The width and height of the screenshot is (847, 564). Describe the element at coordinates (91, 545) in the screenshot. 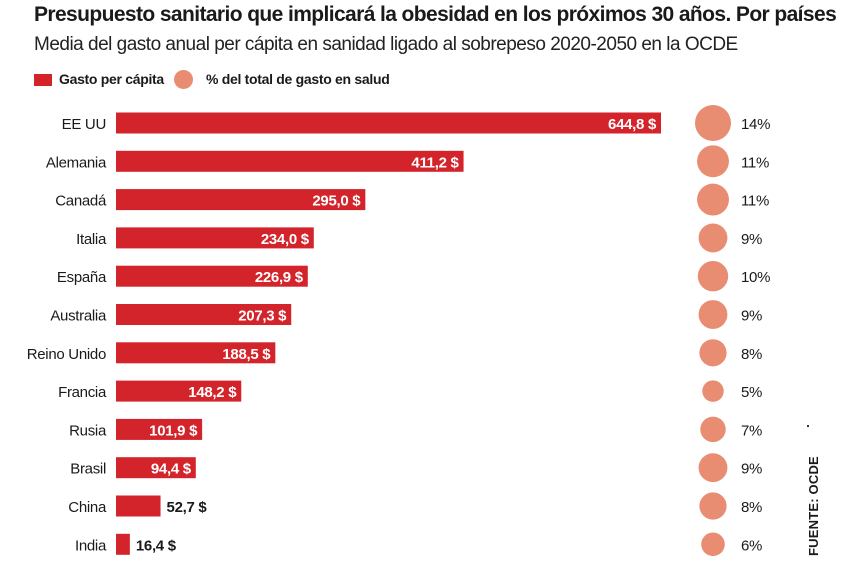

I see `category-label: India` at that location.